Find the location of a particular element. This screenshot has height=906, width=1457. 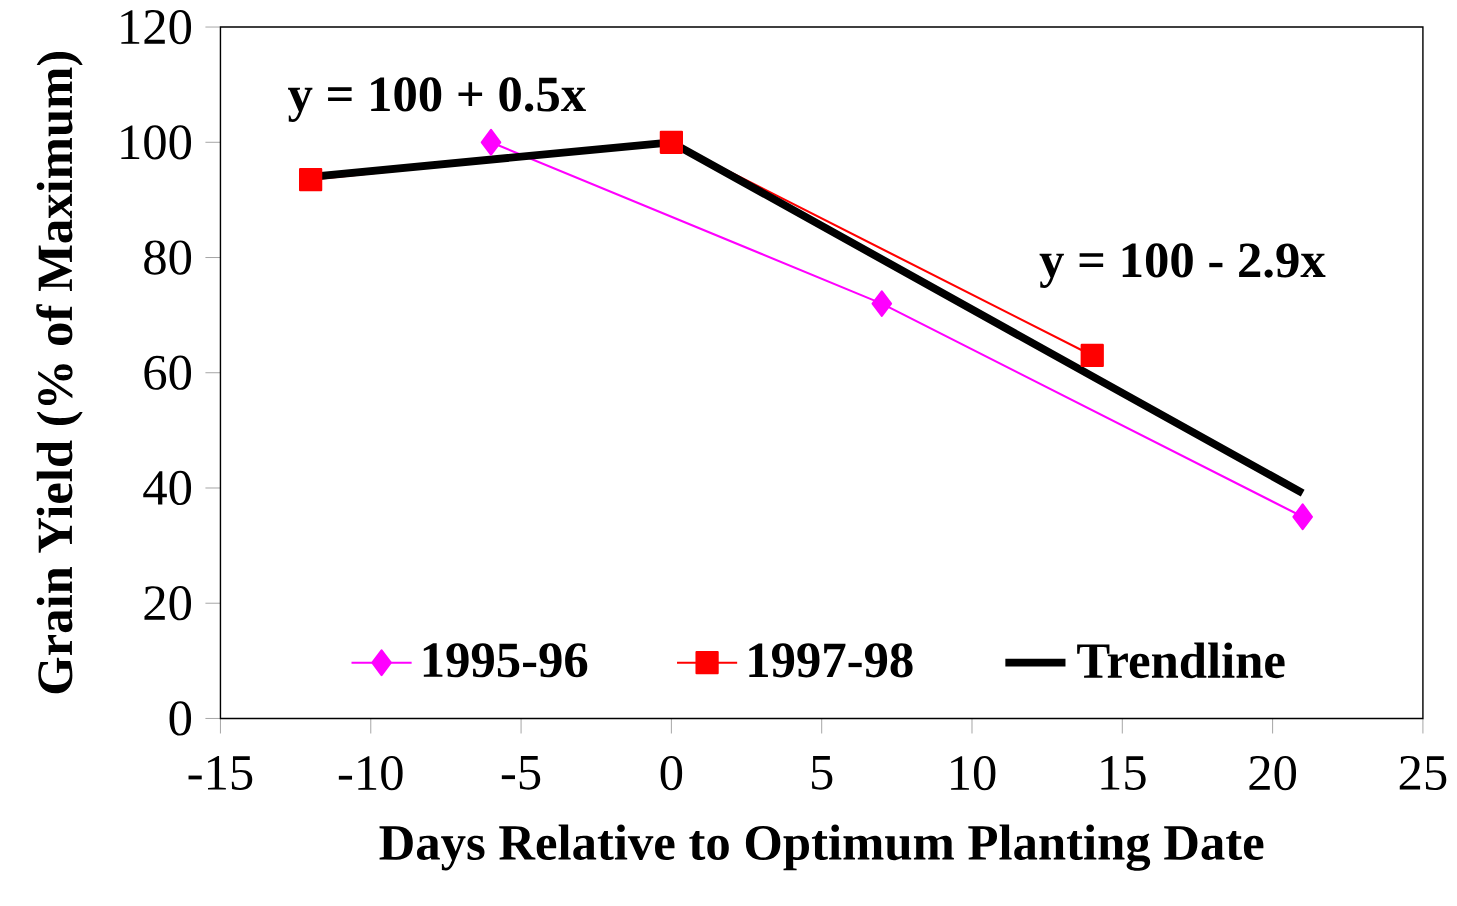

y-tick-label: 80 is located at coordinates (168, 257).